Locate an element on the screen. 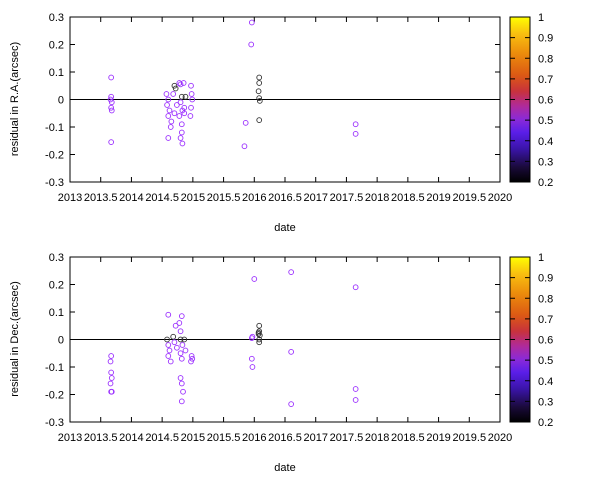 The image size is (600, 480). colorbar-tick-label: 0.4 is located at coordinates (545, 382).